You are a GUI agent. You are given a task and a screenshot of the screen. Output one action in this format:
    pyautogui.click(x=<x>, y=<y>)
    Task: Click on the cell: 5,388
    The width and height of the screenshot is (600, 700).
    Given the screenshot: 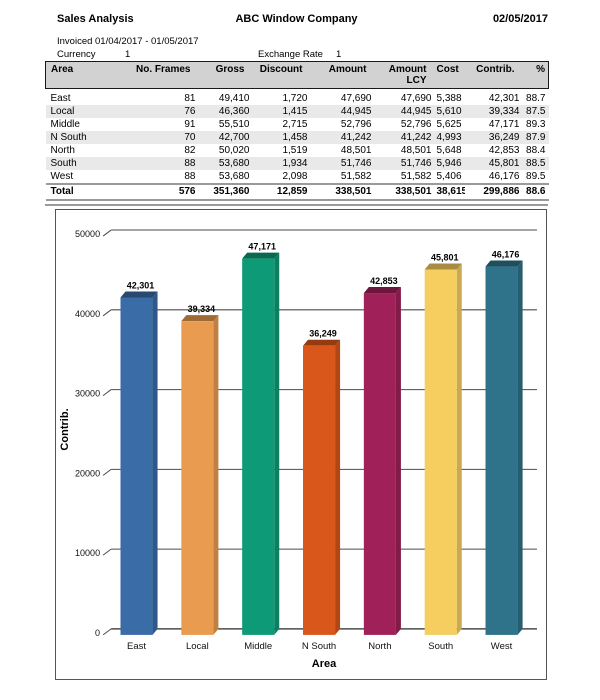 What is the action you would take?
    pyautogui.click(x=449, y=98)
    